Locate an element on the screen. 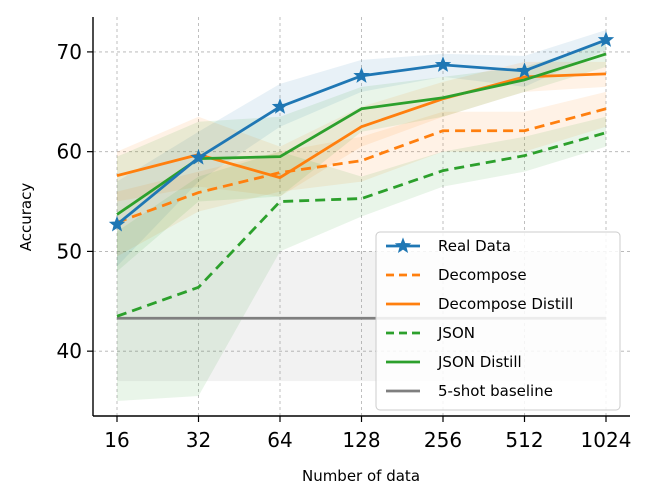 This screenshot has height=503, width=653. legend-label-json: JSON is located at coordinates (456, 333).